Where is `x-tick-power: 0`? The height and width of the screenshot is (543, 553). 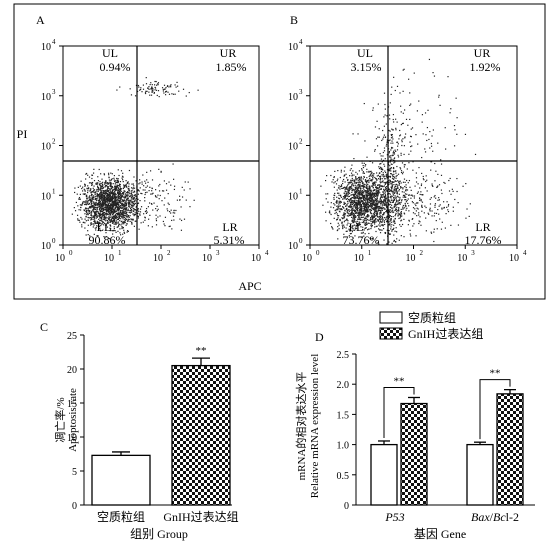 x-tick-power: 0 is located at coordinates (71, 253).